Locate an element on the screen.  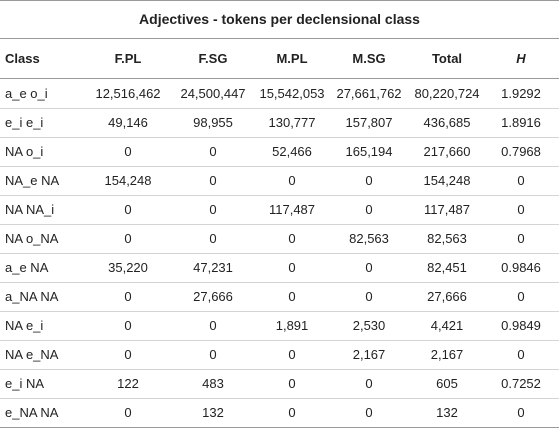
table-cell: 47,231 is located at coordinates (213, 267).